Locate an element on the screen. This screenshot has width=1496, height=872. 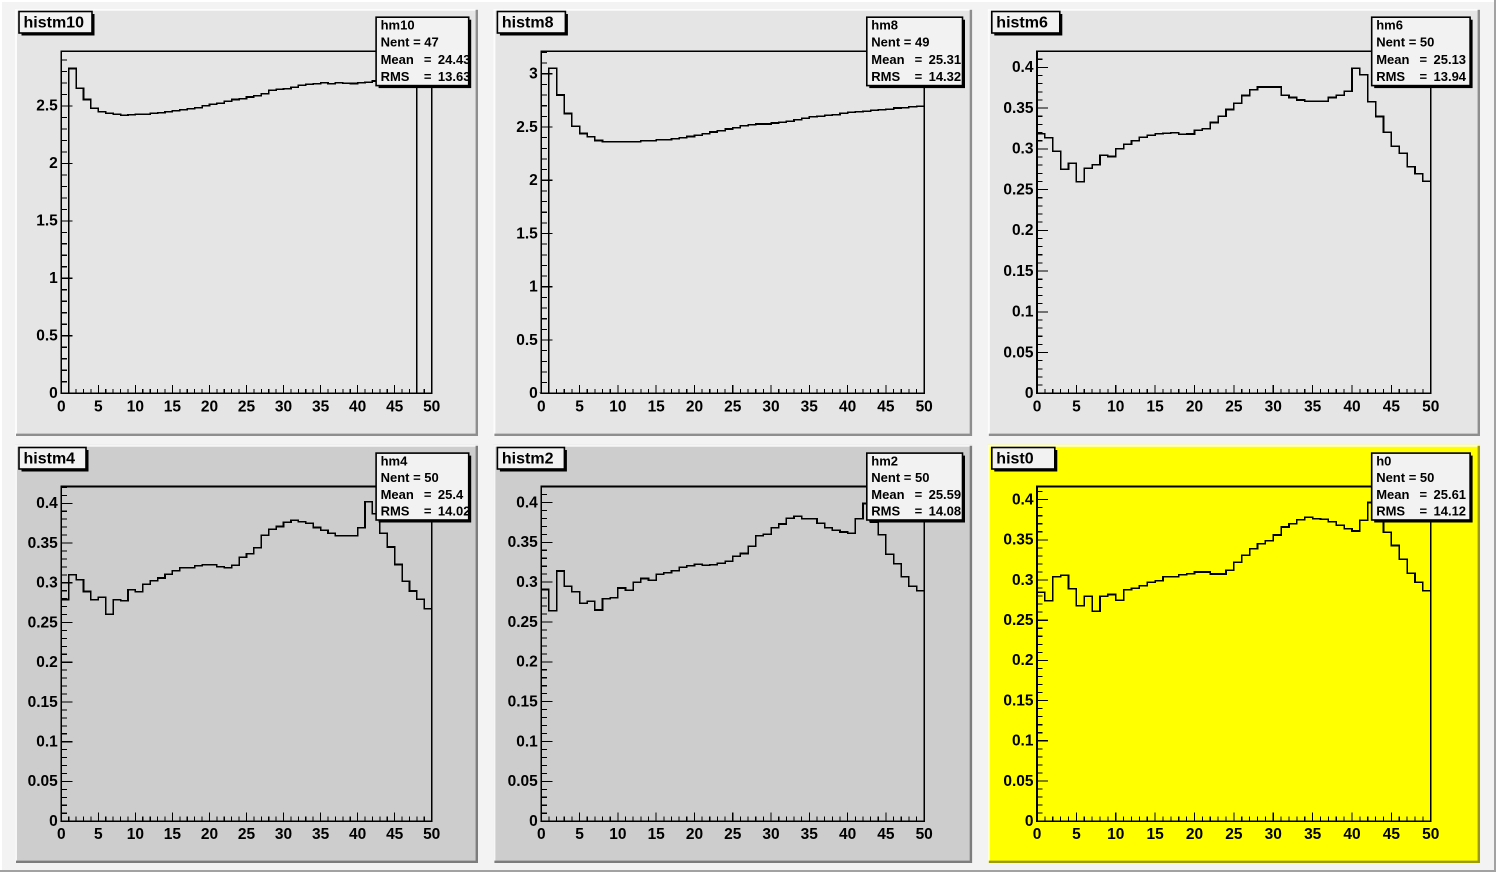
svg-text: 25.31 is located at coordinates (945, 59).